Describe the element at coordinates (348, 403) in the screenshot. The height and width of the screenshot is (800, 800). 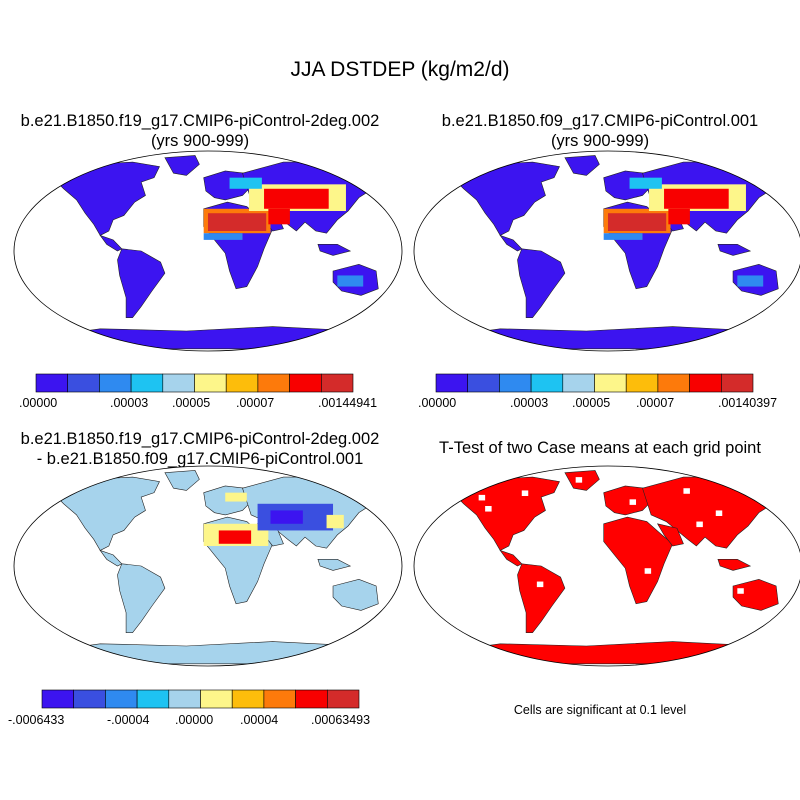
I see `cb1-label-4: .00144941` at that location.